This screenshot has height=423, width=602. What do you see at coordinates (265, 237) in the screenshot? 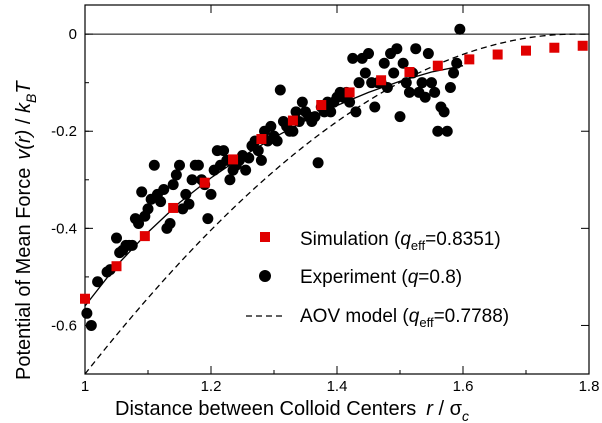
I see `legend-marker-simulation` at bounding box center [265, 237].